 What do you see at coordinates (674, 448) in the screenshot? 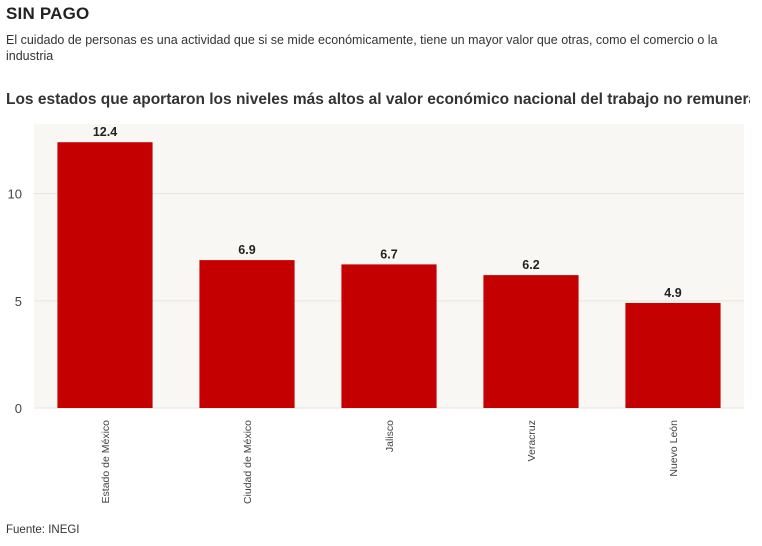
I see `x-tick-label: Nuevo León` at bounding box center [674, 448].